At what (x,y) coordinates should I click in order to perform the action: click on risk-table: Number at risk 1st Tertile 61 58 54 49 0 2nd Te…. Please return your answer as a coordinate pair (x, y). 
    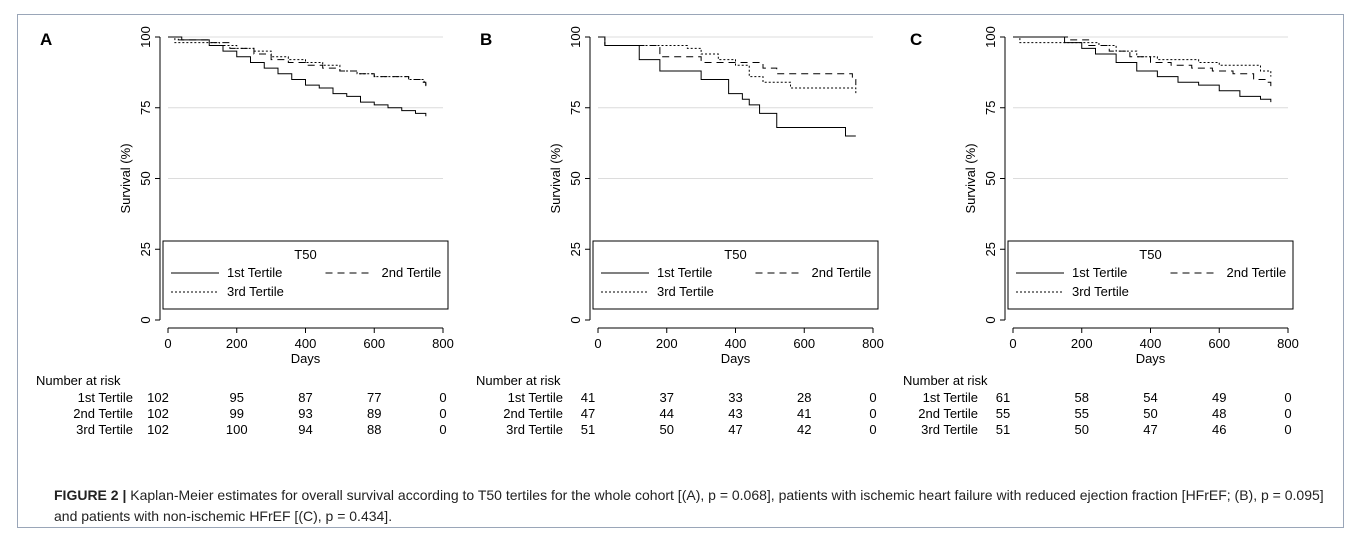
    Looking at the image, I should click on (1097, 405).